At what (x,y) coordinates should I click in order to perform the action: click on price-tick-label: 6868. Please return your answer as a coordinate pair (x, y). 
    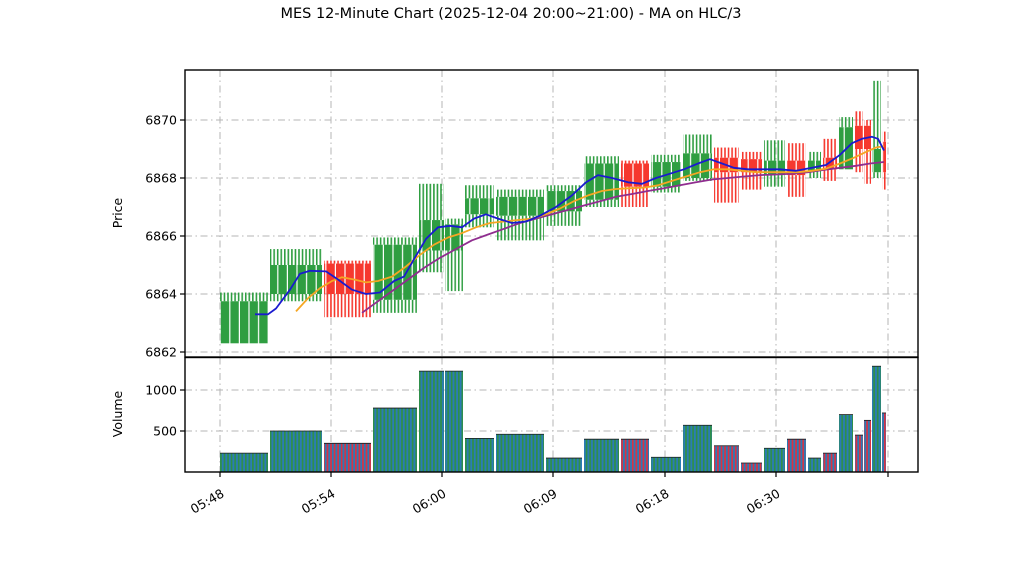
    Looking at the image, I should click on (161, 177).